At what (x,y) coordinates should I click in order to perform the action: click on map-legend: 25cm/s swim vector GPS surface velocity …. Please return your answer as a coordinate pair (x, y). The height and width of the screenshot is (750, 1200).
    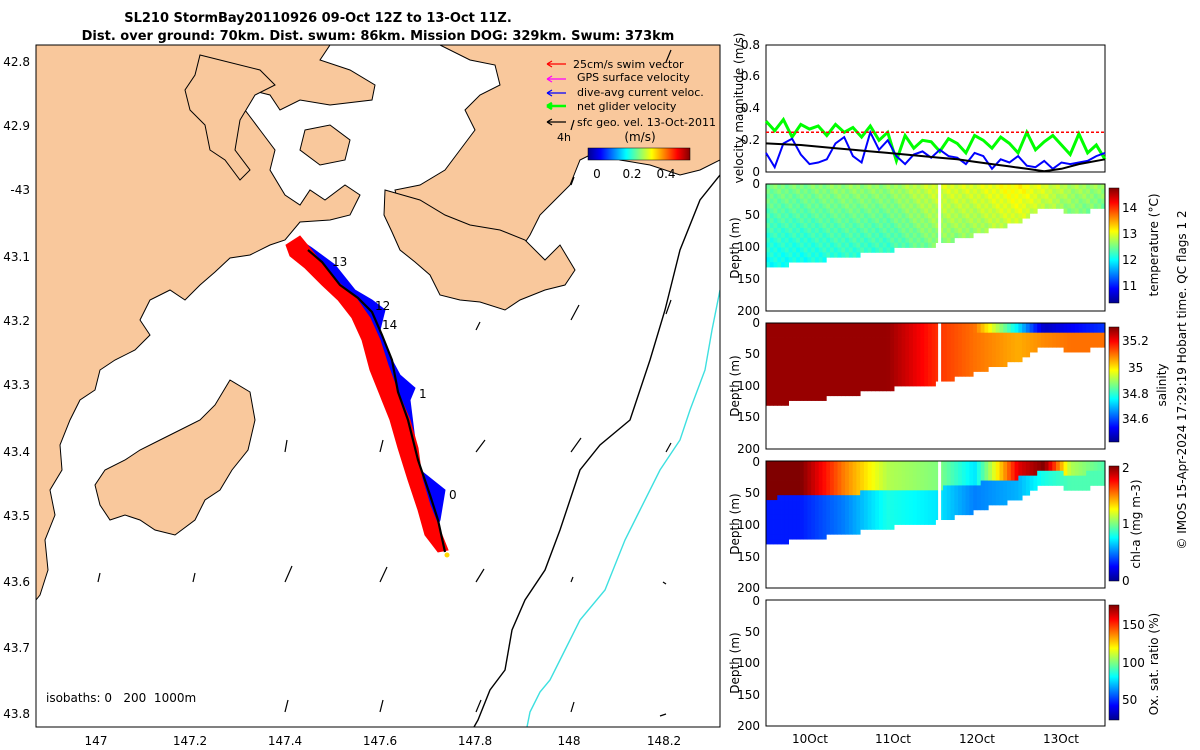
    Looking at the image, I should click on (631, 119).